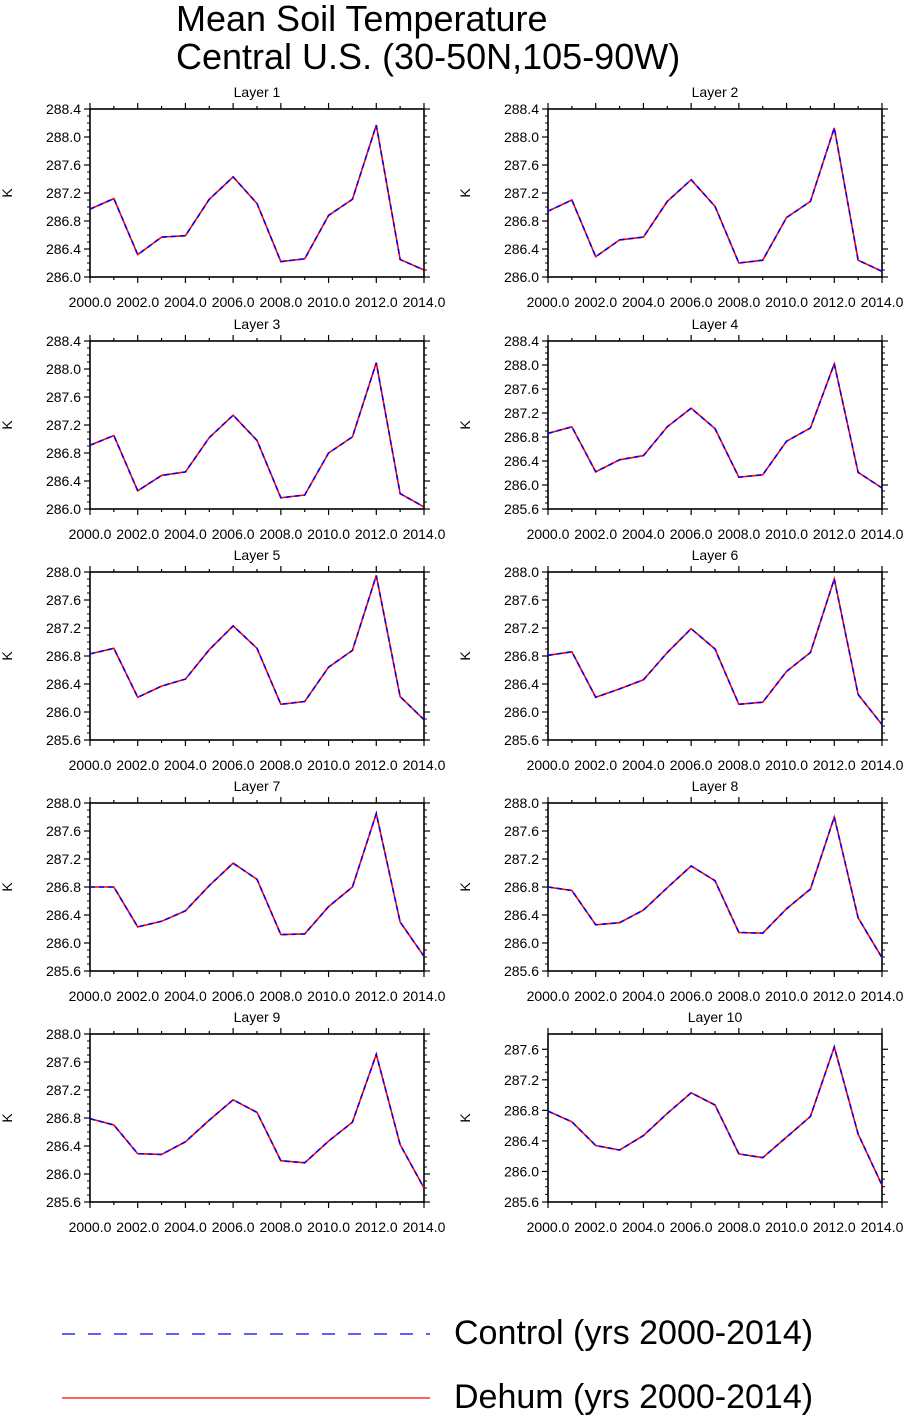 The image size is (908, 1418). I want to click on panel-title: Layer 9, so click(257, 1017).